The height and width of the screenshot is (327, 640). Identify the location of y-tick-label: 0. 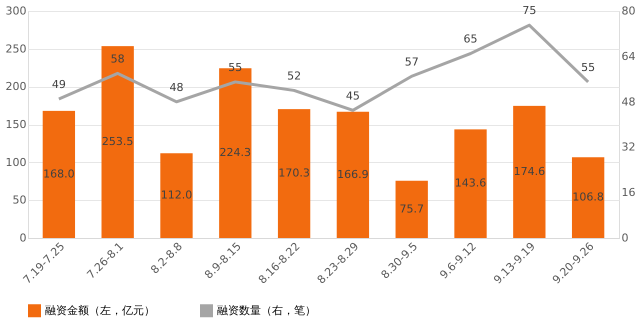
(23, 238).